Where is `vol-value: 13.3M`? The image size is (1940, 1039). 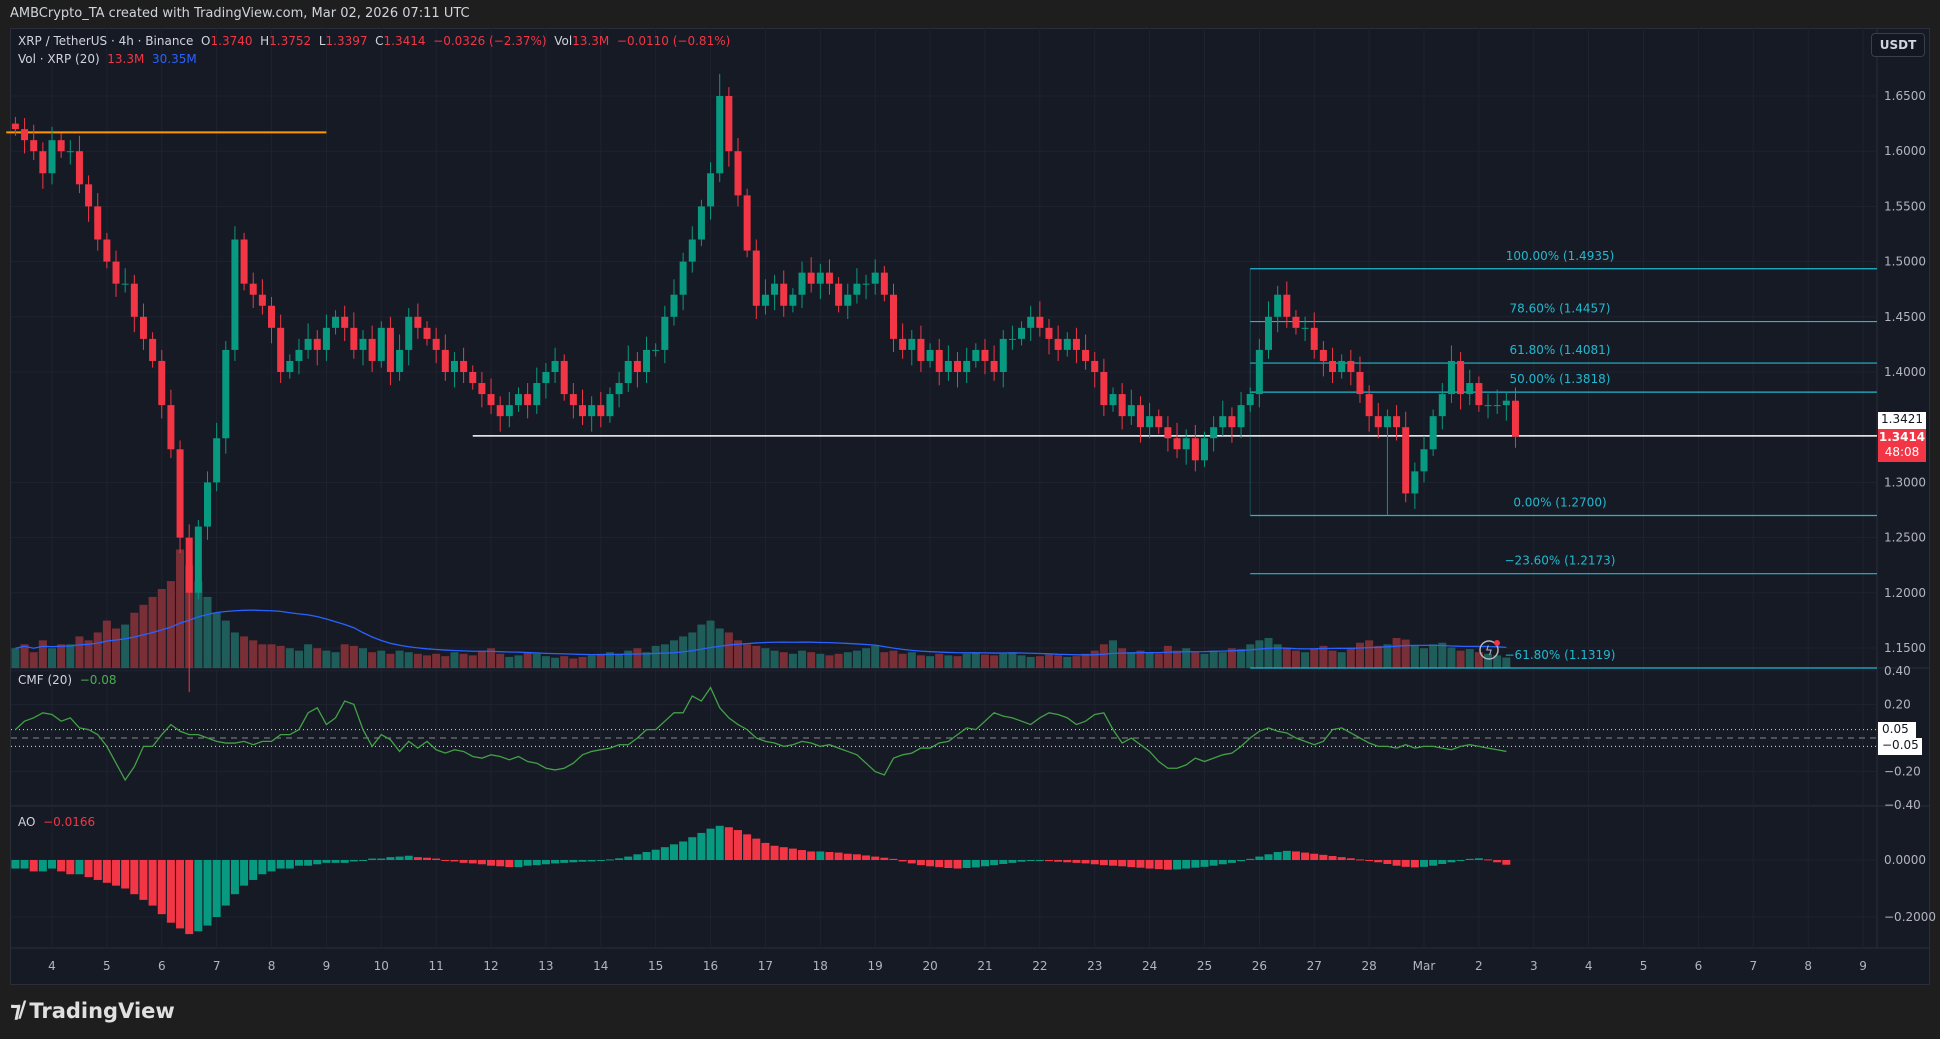
vol-value: 13.3M is located at coordinates (591, 41).